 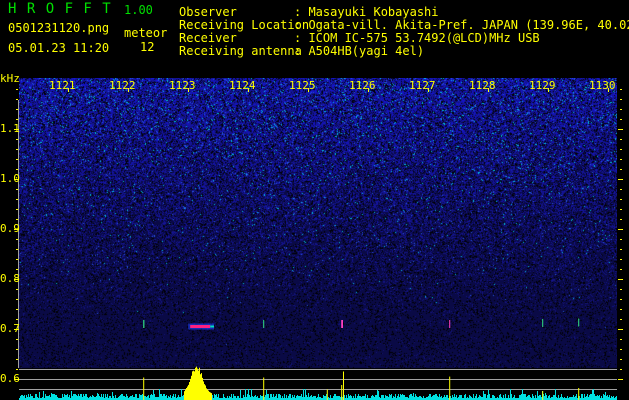 What do you see at coordinates (359, 51) in the screenshot?
I see `info-antenna-value: : A504HB(yagi 4el)` at bounding box center [359, 51].